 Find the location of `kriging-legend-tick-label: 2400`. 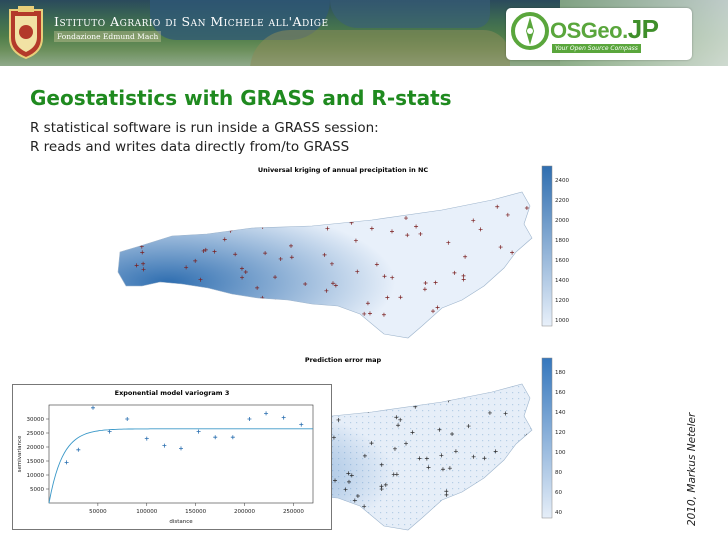

kriging-legend-tick-label: 2400 is located at coordinates (562, 181).